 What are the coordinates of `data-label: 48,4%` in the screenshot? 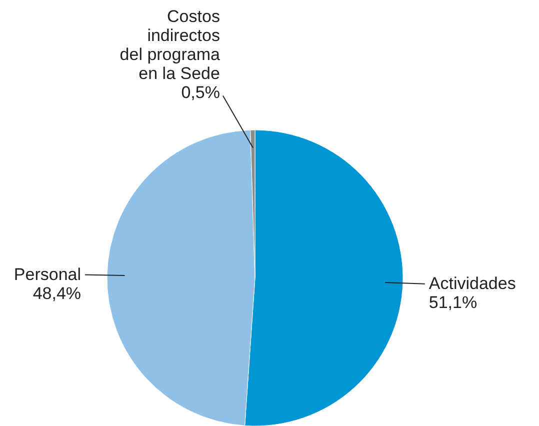 It's located at (57, 293).